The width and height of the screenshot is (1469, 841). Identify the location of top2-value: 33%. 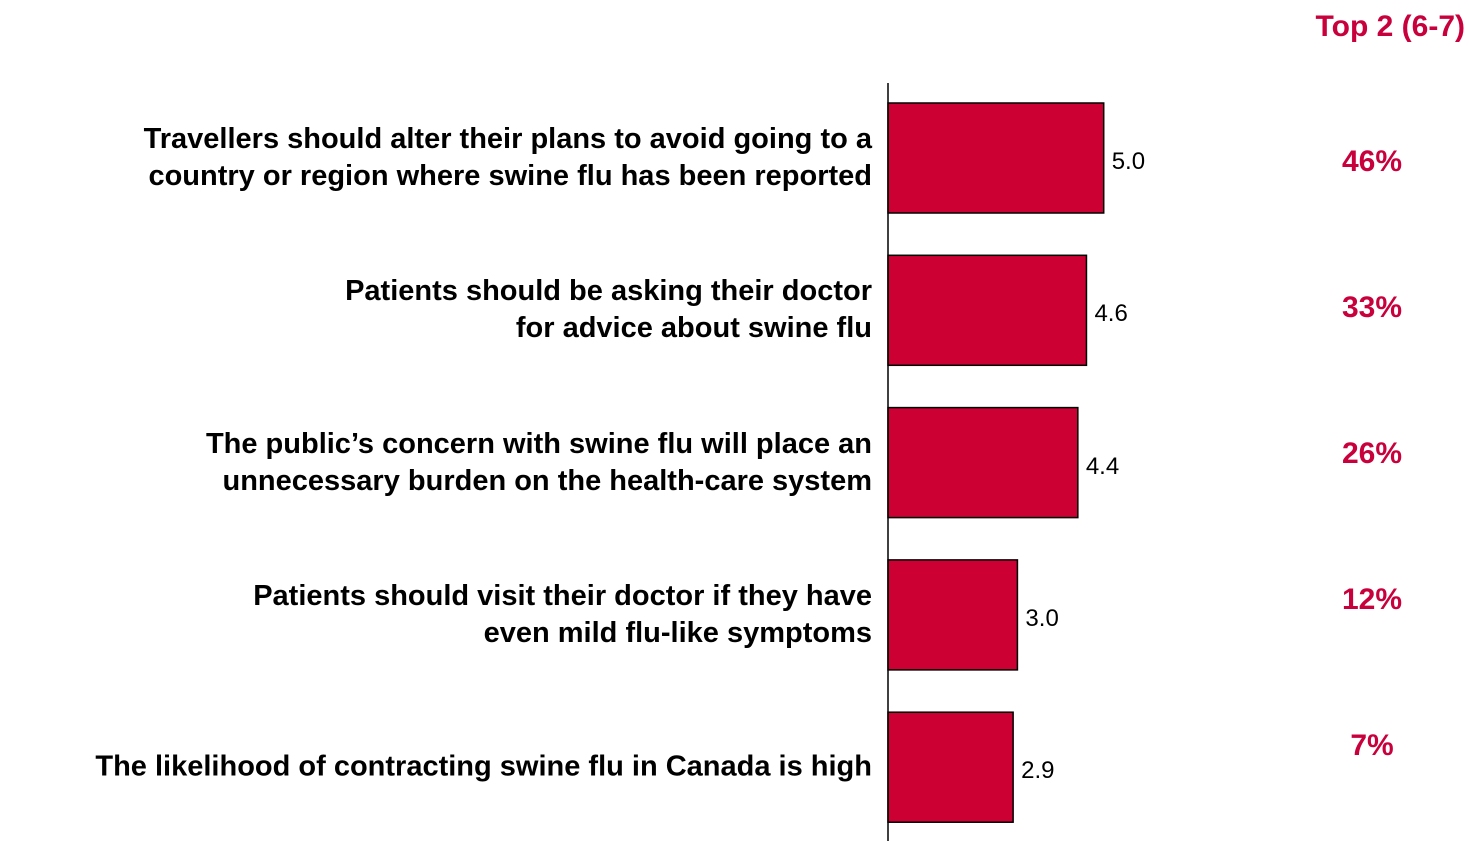
(1372, 307).